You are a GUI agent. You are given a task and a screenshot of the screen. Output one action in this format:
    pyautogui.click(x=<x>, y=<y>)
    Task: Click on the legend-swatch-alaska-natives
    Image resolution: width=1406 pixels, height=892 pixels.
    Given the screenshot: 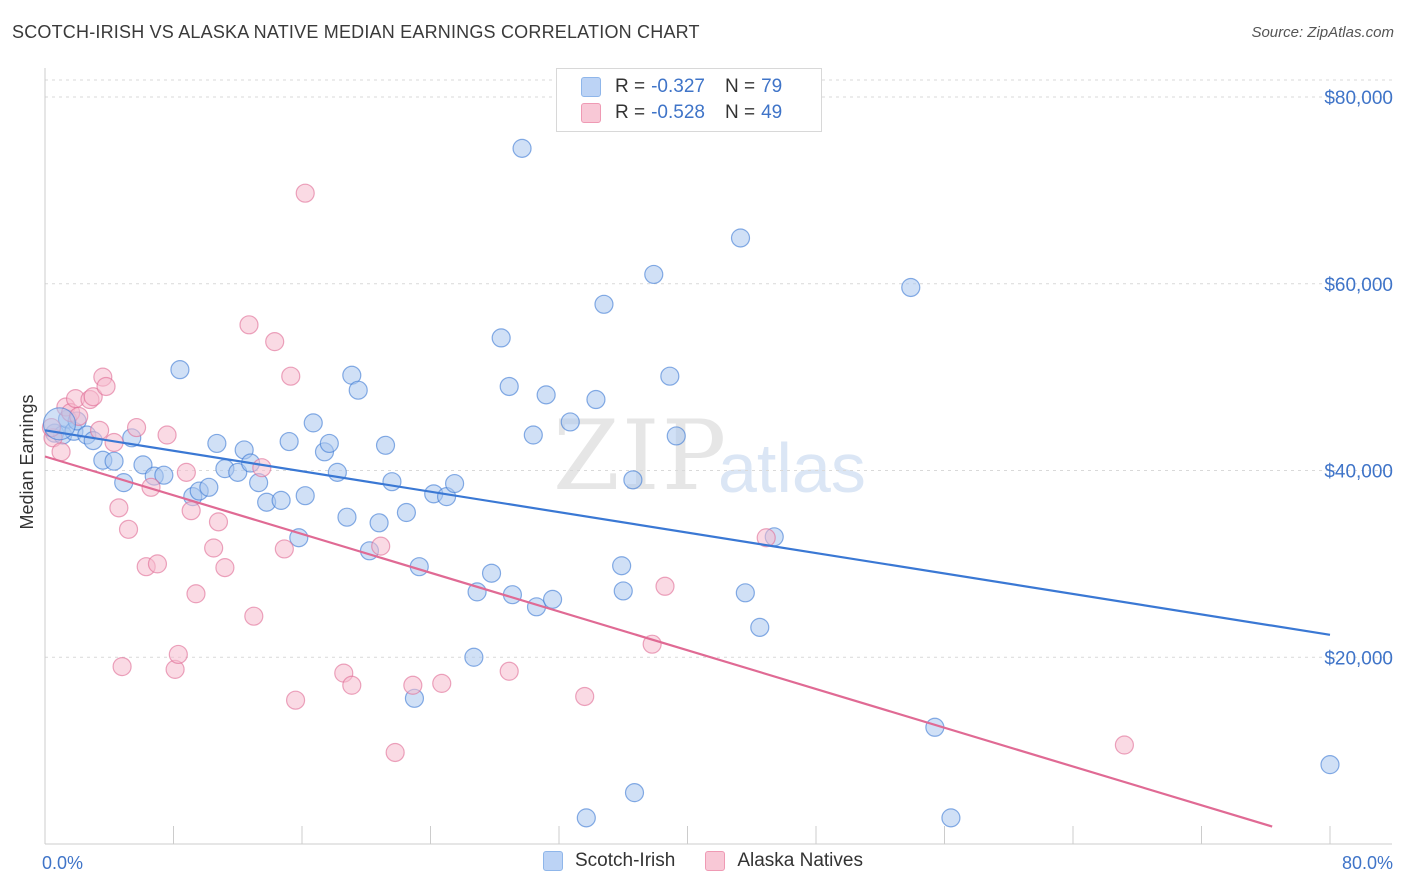 What is the action you would take?
    pyautogui.click(x=715, y=861)
    